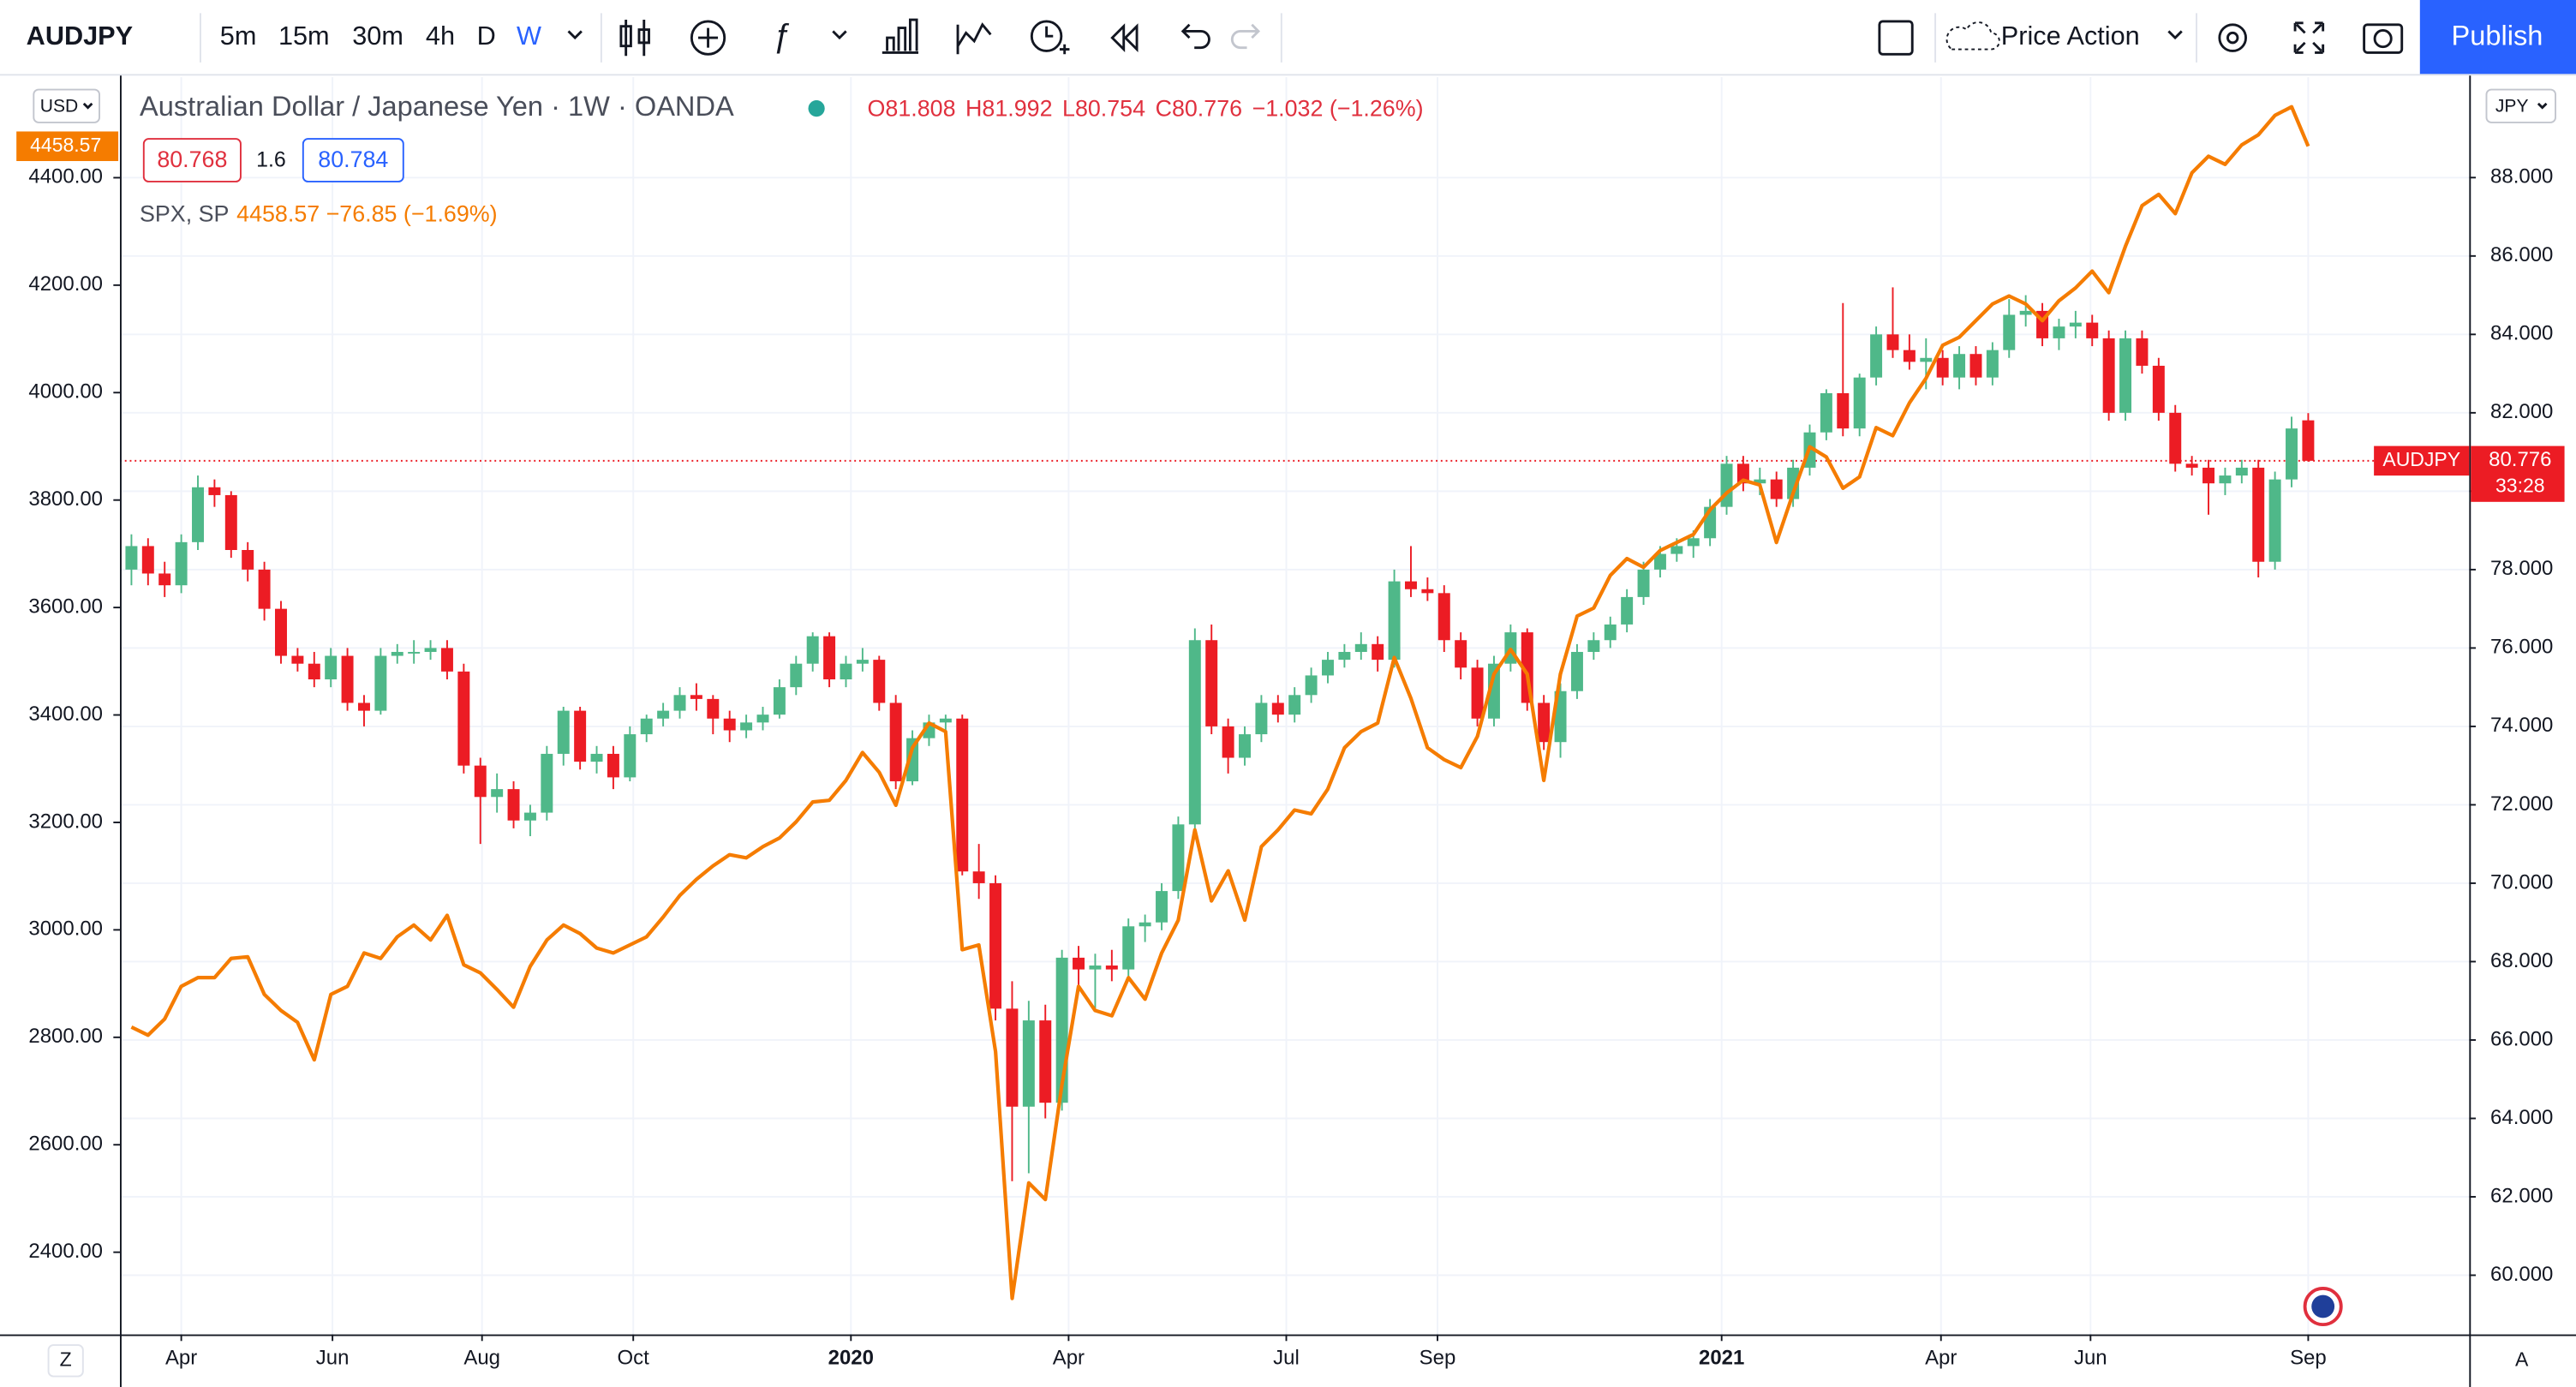 Image resolution: width=2576 pixels, height=1387 pixels. Describe the element at coordinates (851, 1358) in the screenshot. I see `x-tick-label: 2020` at that location.